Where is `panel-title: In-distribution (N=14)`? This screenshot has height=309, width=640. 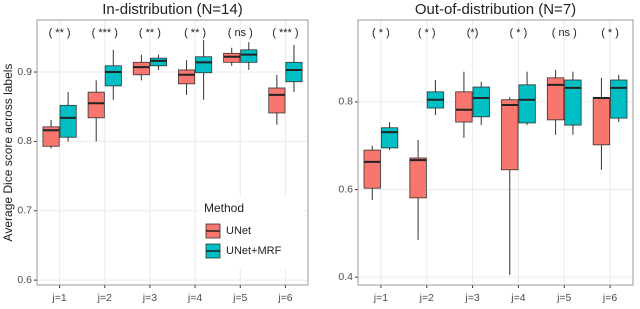 panel-title: In-distribution (N=14) is located at coordinates (172, 9).